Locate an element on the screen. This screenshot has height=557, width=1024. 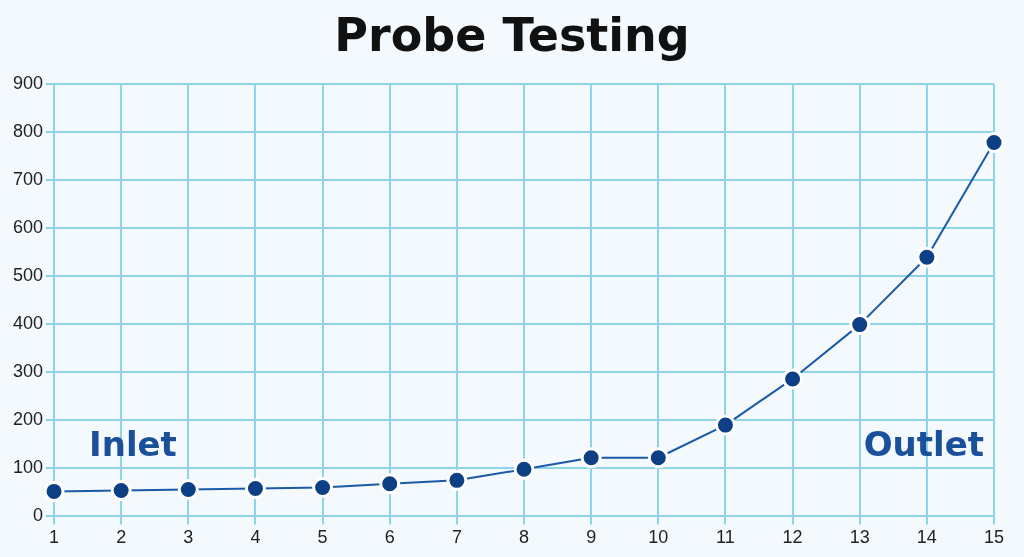
y-tick-label: 800 is located at coordinates (28, 130).